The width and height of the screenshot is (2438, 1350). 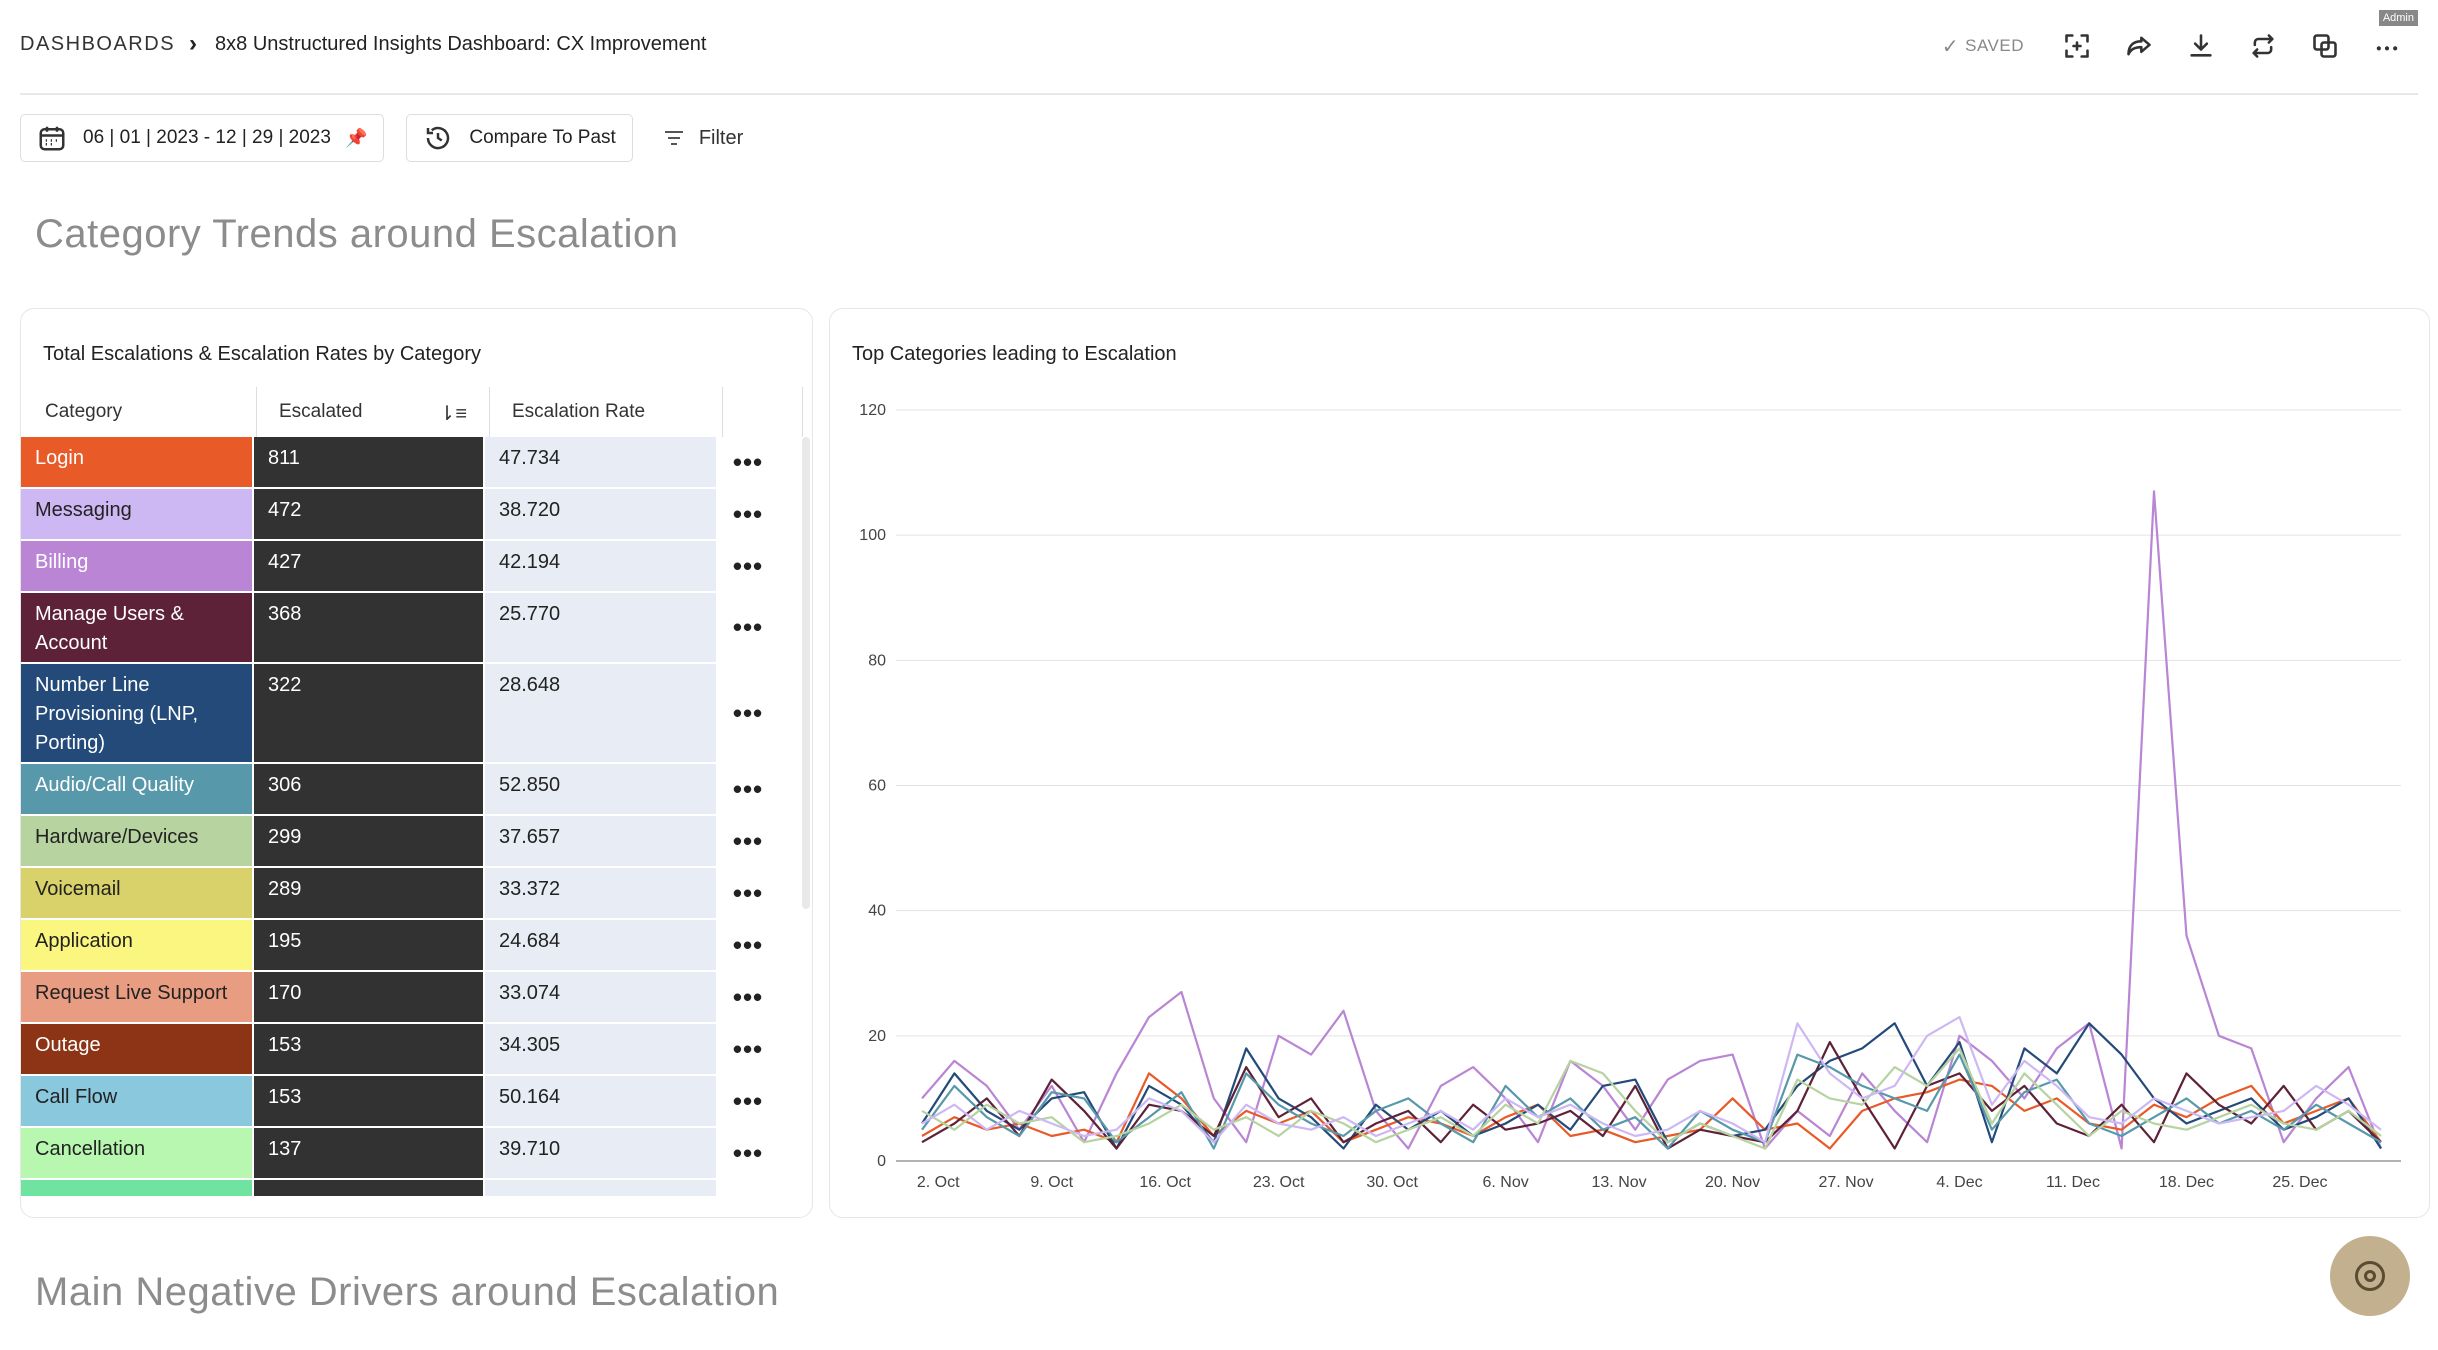 I want to click on escalated-cell: 195, so click(x=369, y=945).